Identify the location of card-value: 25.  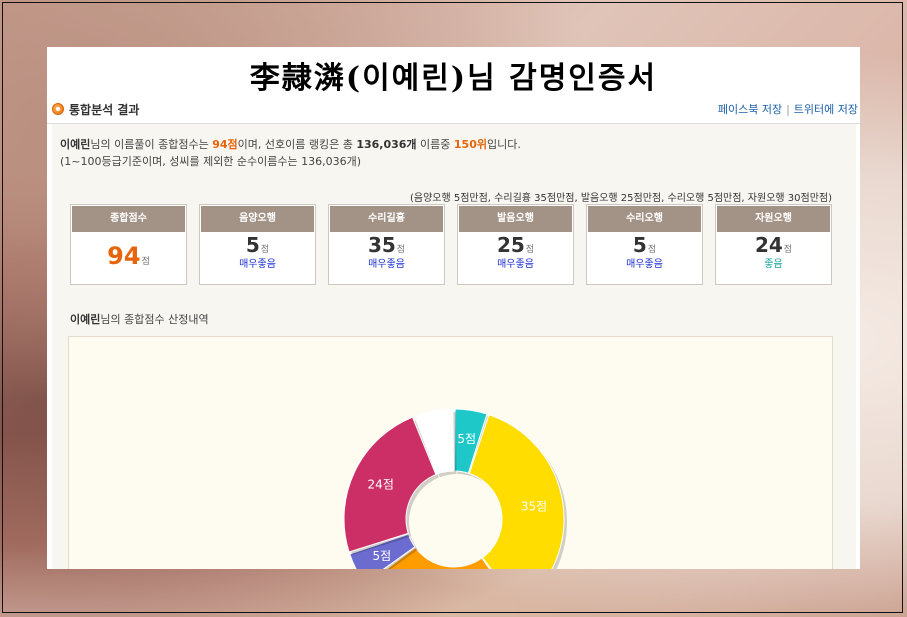
(510, 245).